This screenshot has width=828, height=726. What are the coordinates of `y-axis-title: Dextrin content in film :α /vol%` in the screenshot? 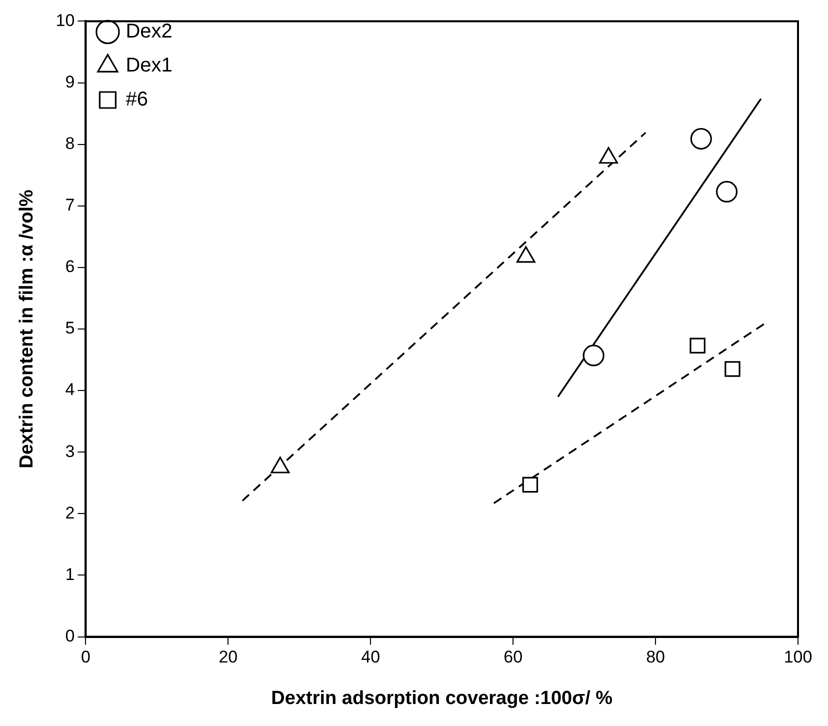 It's located at (27, 329).